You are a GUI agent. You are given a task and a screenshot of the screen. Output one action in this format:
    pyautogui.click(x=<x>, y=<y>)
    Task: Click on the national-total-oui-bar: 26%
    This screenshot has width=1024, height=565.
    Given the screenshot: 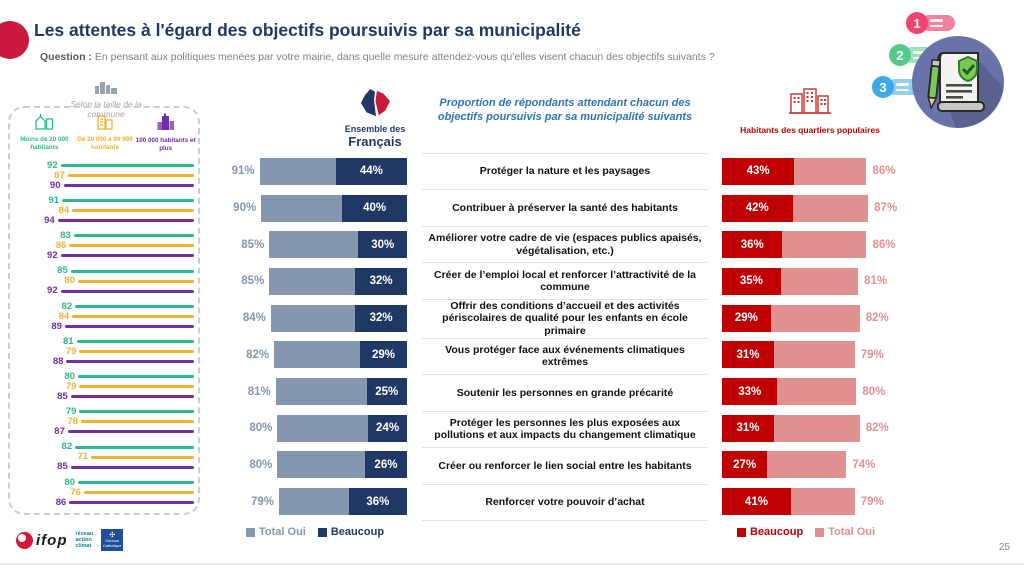 What is the action you would take?
    pyautogui.click(x=342, y=465)
    